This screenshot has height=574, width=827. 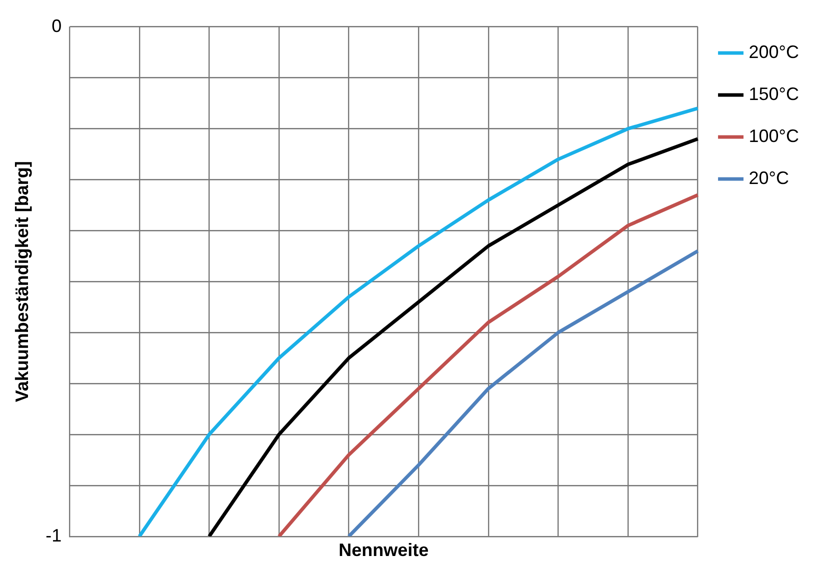 What do you see at coordinates (768, 178) in the screenshot?
I see `legend-label: 20°C` at bounding box center [768, 178].